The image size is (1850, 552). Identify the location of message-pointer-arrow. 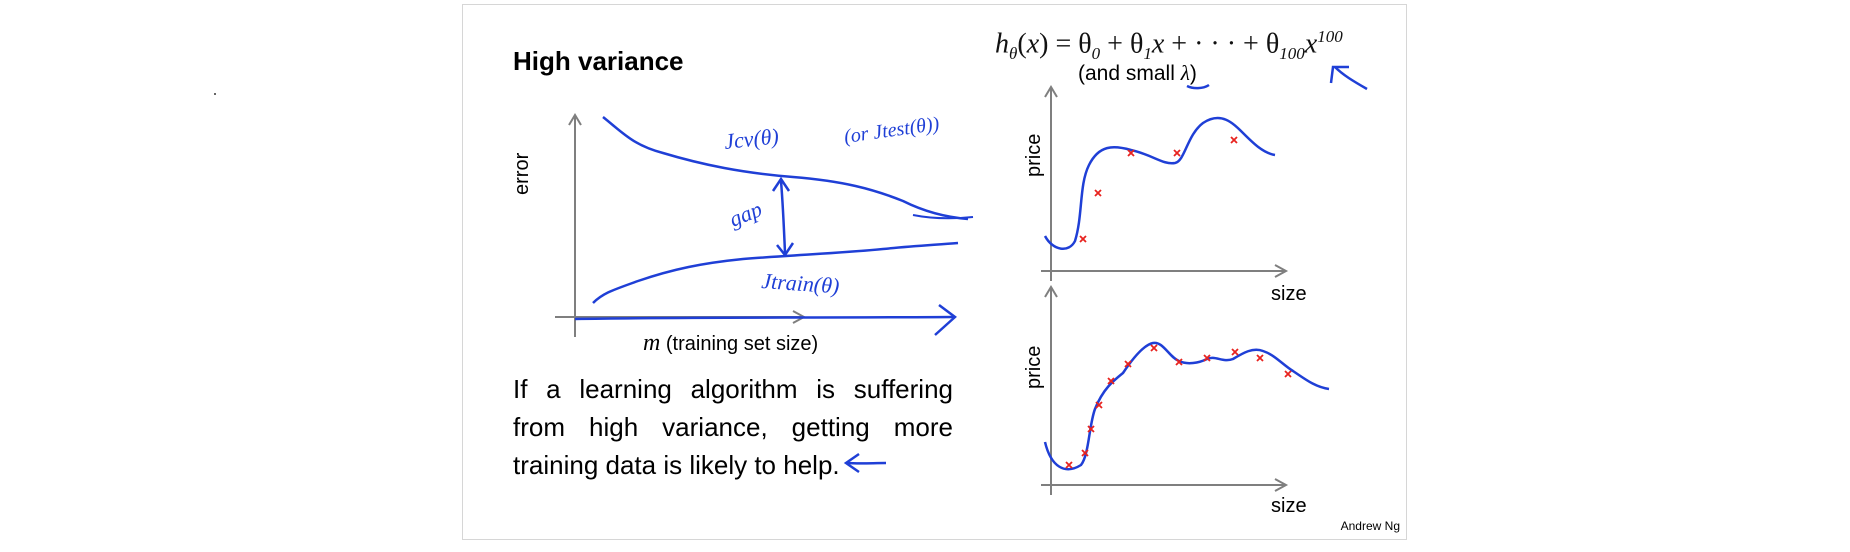
(865, 463).